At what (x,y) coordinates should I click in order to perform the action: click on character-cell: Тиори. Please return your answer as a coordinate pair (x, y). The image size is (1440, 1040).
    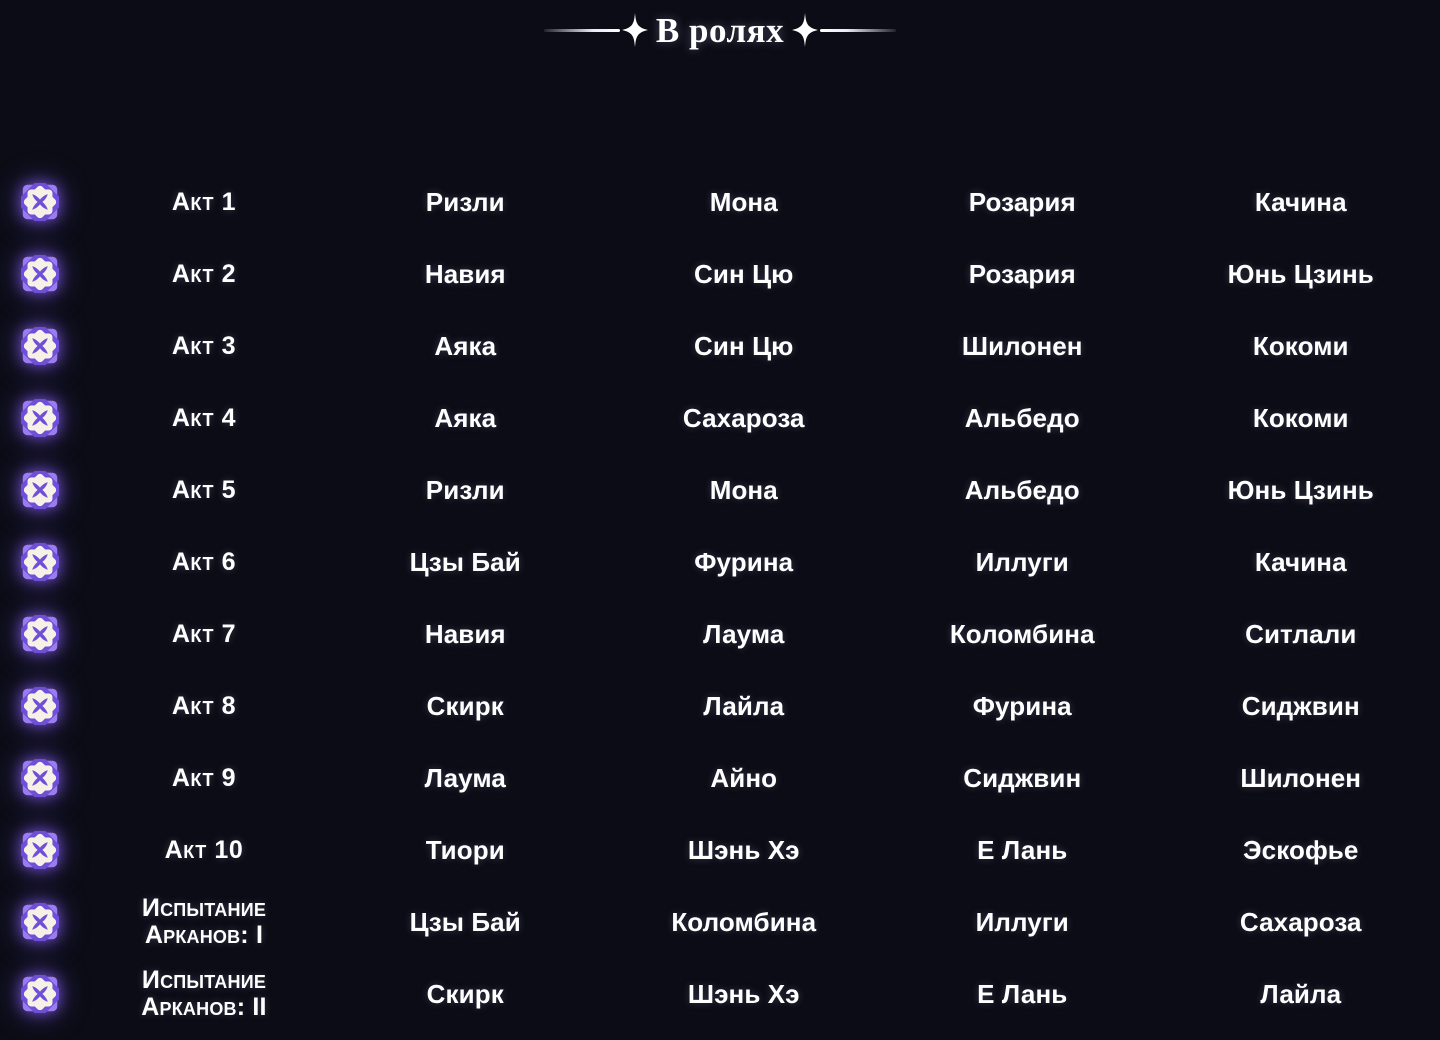
    Looking at the image, I should click on (465, 850).